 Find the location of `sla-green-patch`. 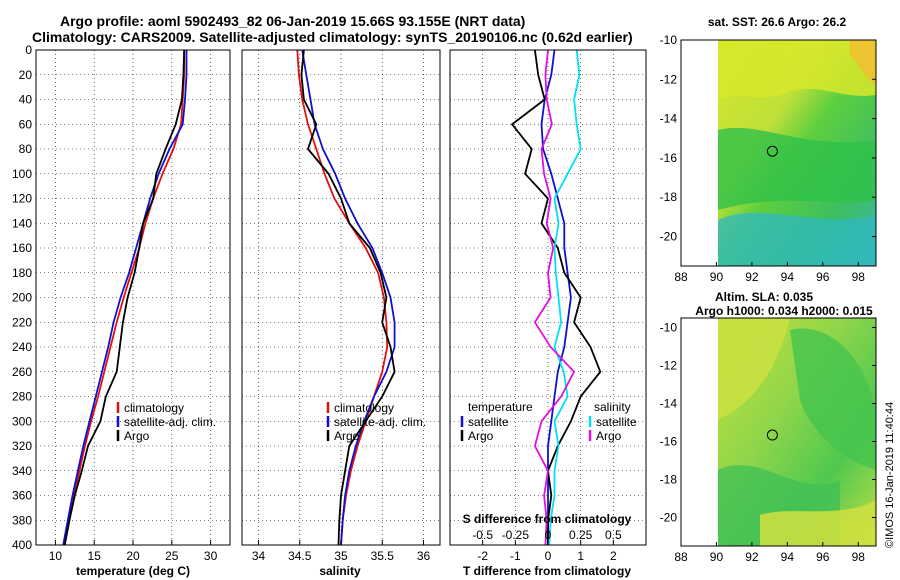

sla-green-patch is located at coordinates (833, 399).